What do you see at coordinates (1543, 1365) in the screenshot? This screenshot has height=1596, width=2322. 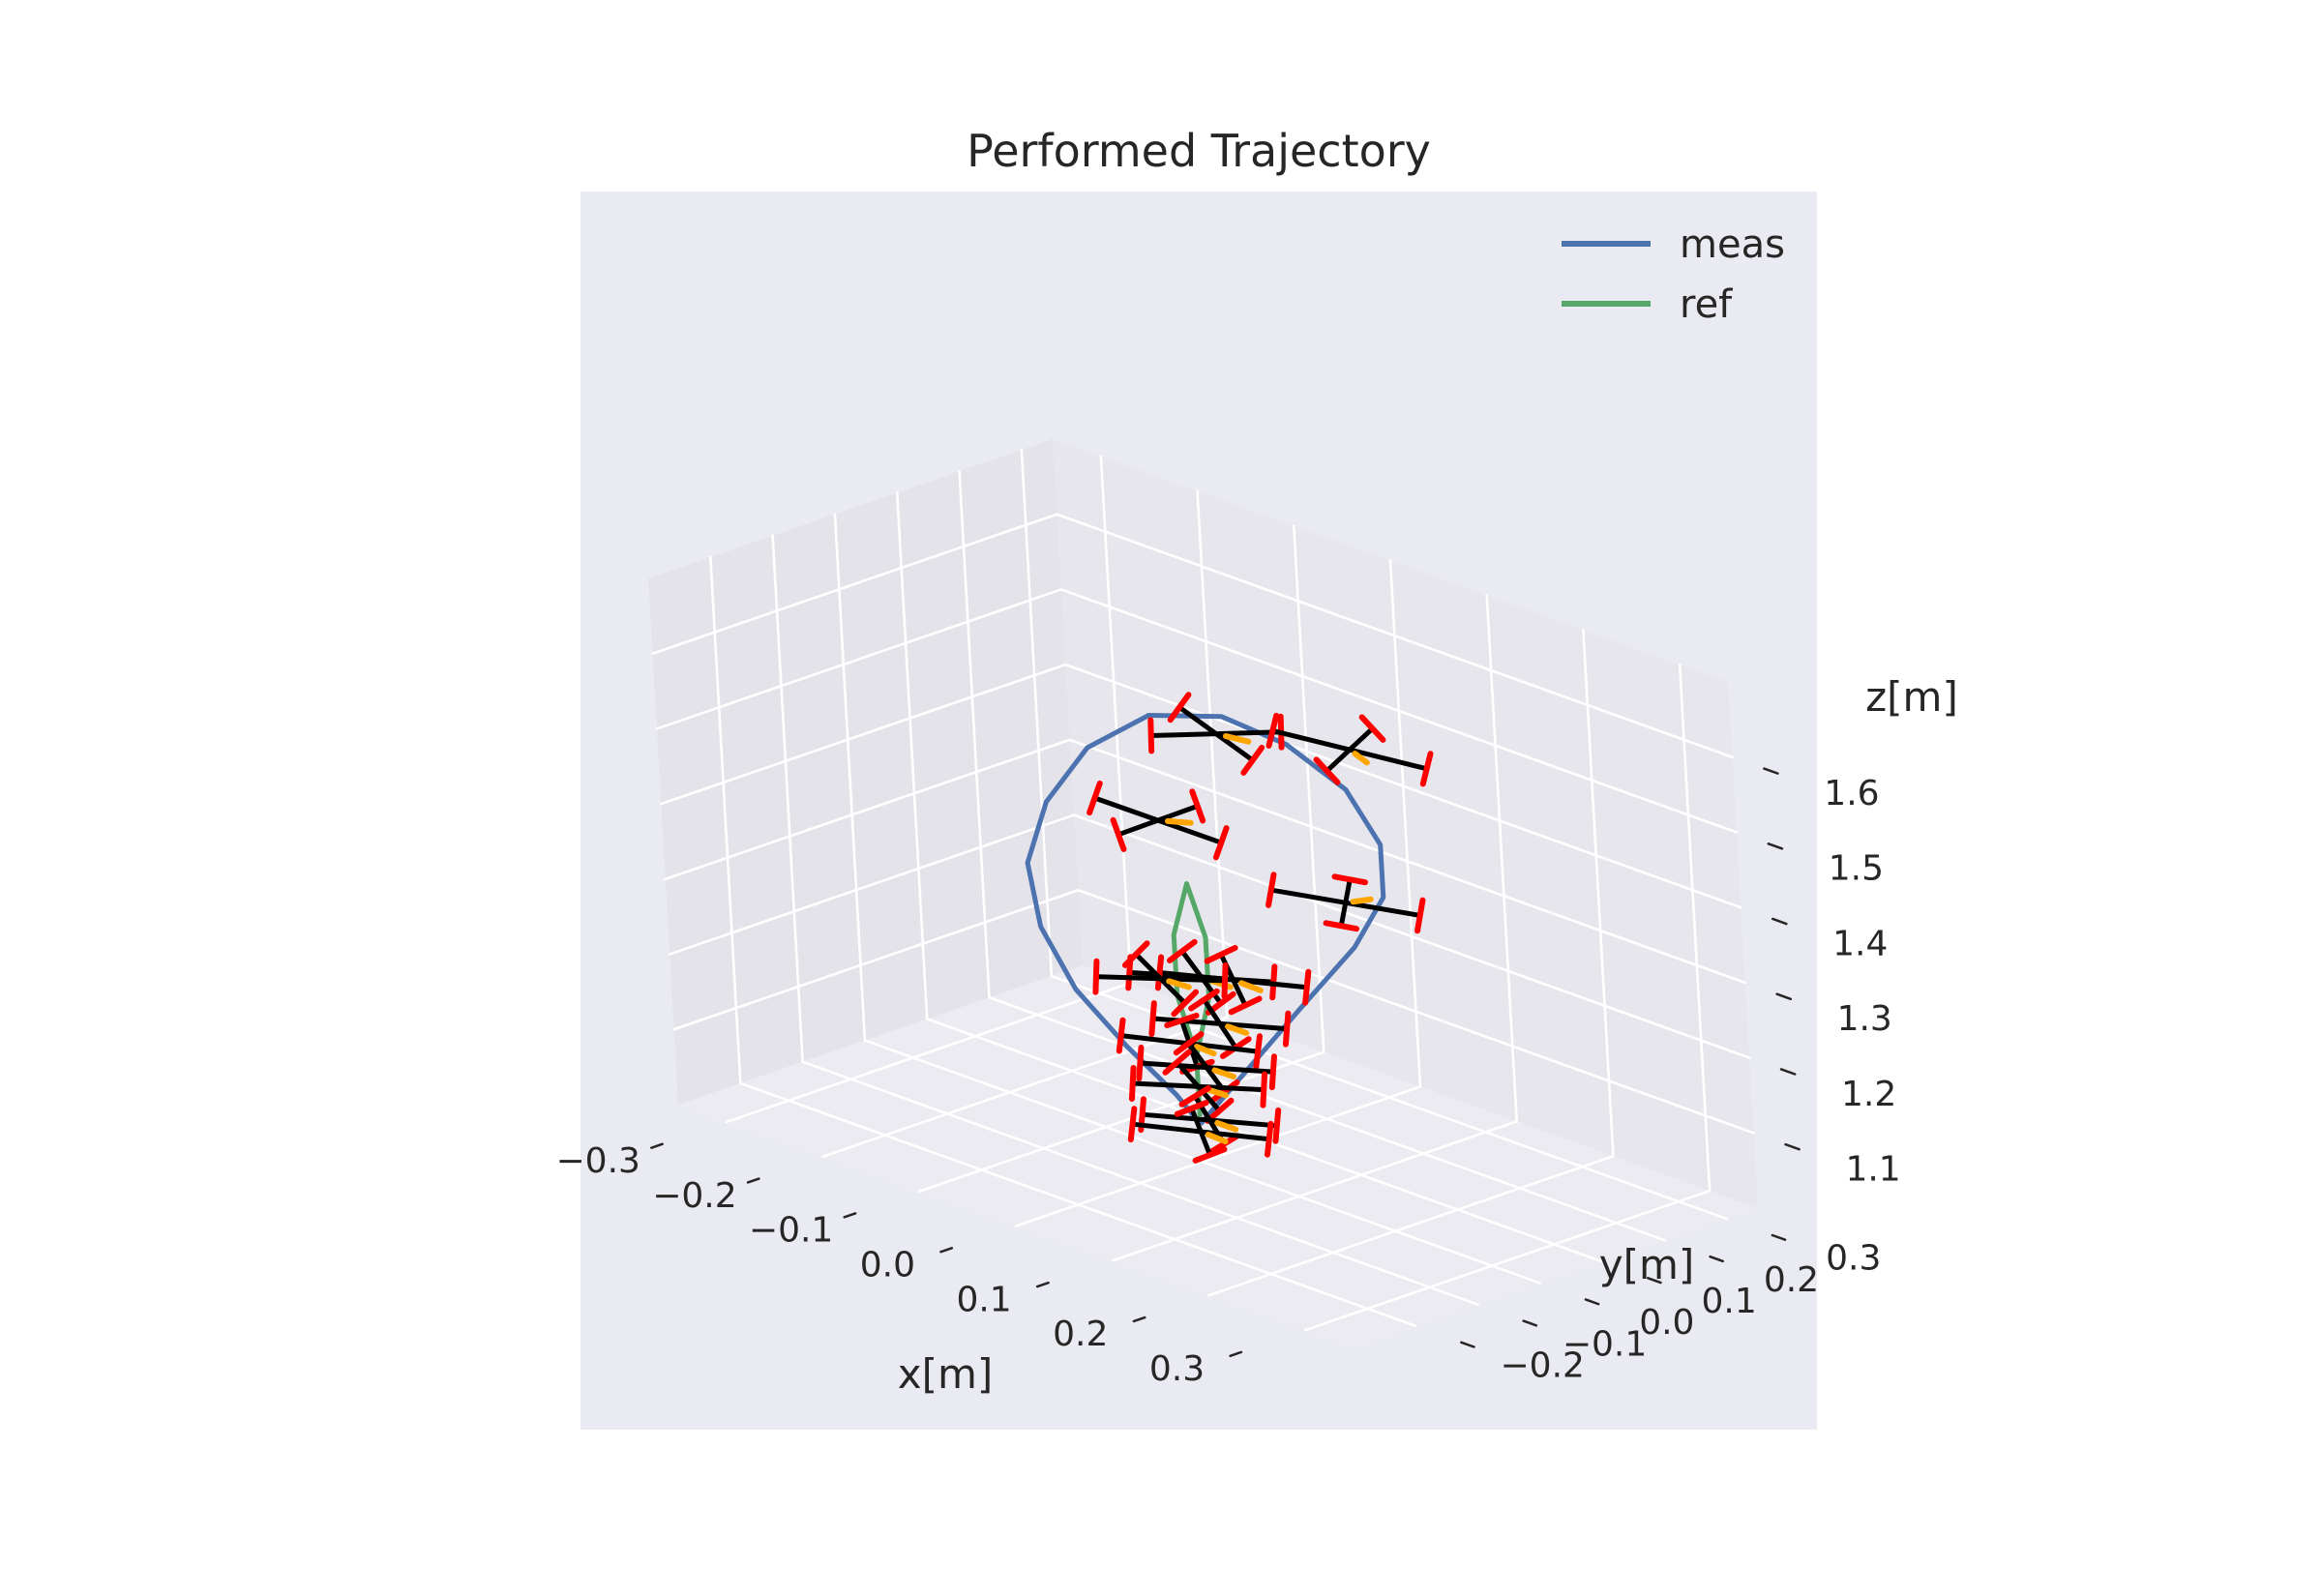 I see `y-tick-label: −0.2` at bounding box center [1543, 1365].